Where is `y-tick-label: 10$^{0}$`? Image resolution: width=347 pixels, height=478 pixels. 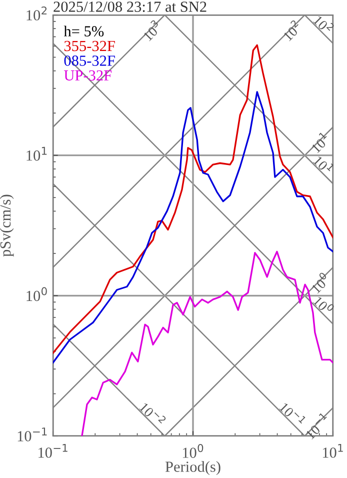
y-tick-label: 10$^{0}$ is located at coordinates (36, 294).